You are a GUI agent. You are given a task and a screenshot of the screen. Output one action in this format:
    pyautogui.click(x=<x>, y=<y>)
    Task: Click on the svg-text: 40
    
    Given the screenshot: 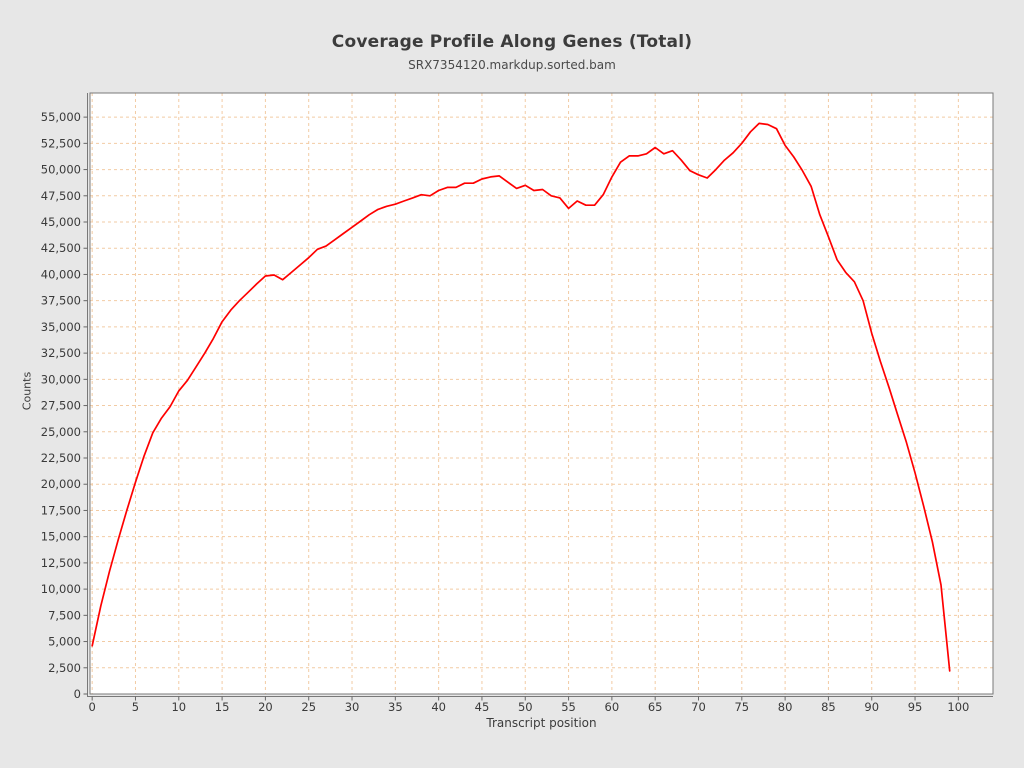 What is the action you would take?
    pyautogui.click(x=438, y=707)
    